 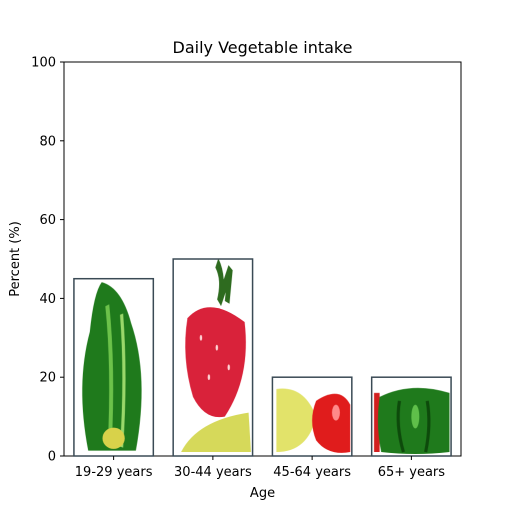 I want to click on y-tick-label: 80, so click(x=47, y=141).